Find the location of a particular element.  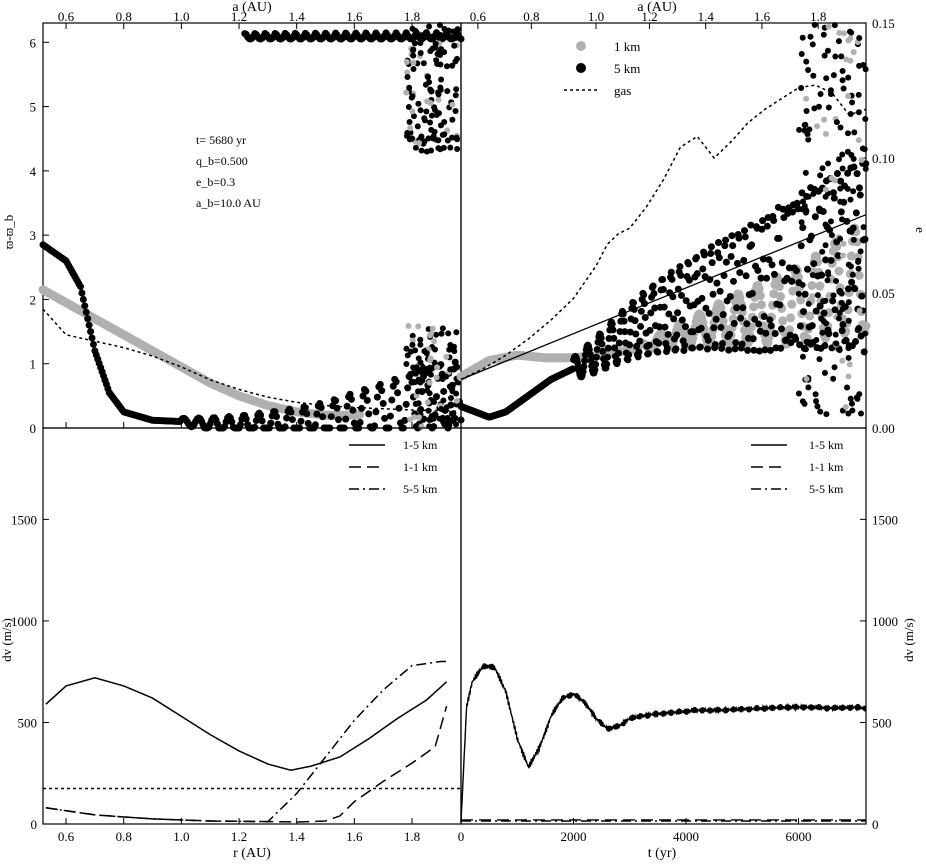

y-tick-label: 0 is located at coordinates (34, 824).